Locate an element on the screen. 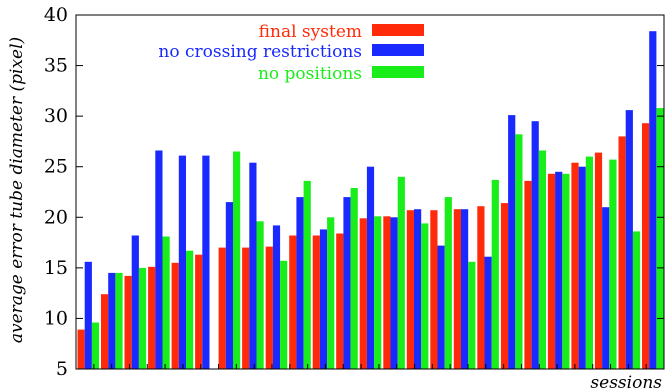  y-axis-title: average error tube diameter (pixel) is located at coordinates (17, 190).